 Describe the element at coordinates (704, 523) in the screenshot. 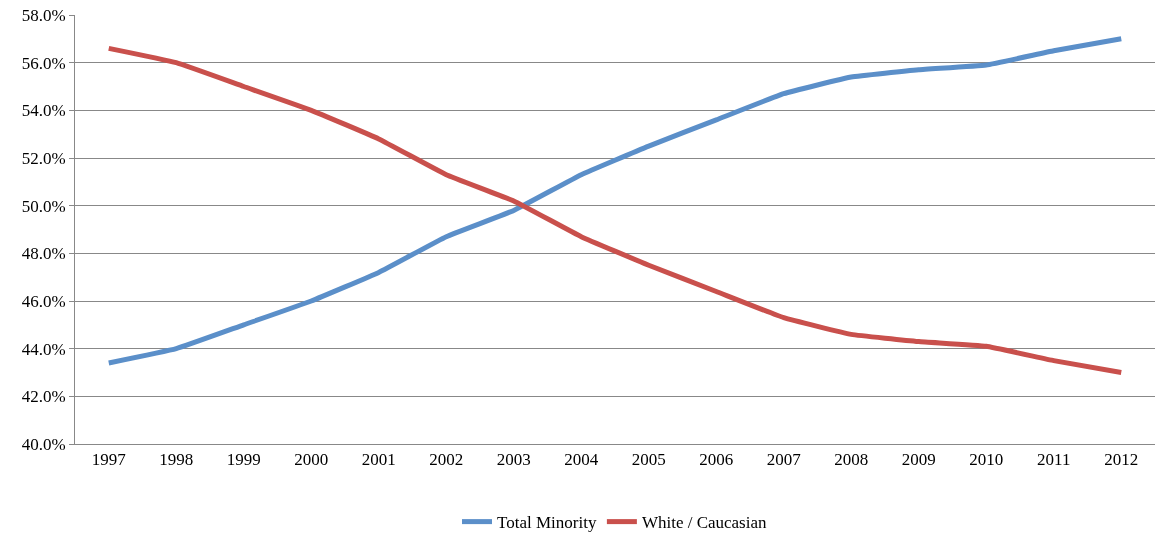

I see `legend-label: White / Caucasian` at that location.